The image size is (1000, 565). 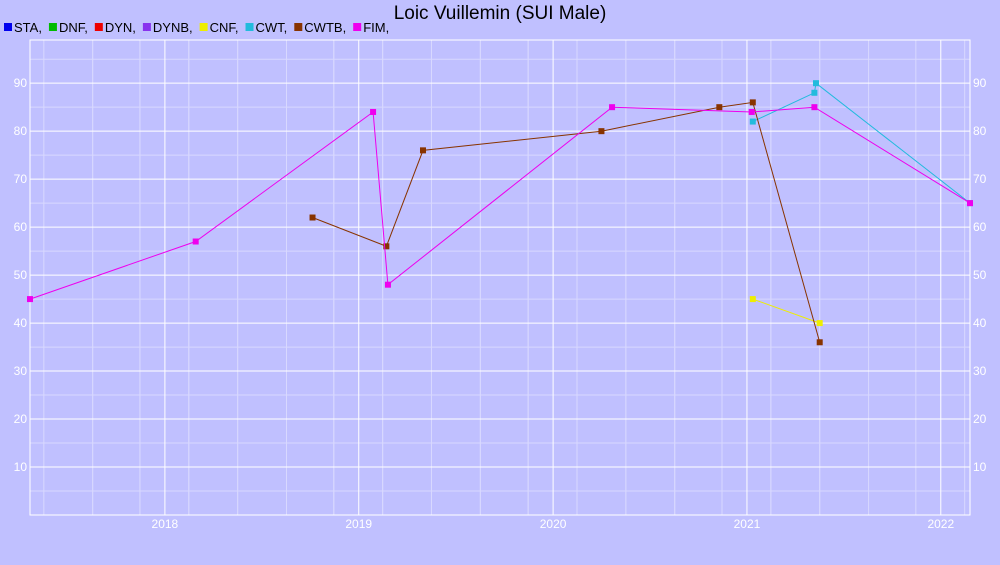 I want to click on y-tick-label-left: 60, so click(x=21, y=227).